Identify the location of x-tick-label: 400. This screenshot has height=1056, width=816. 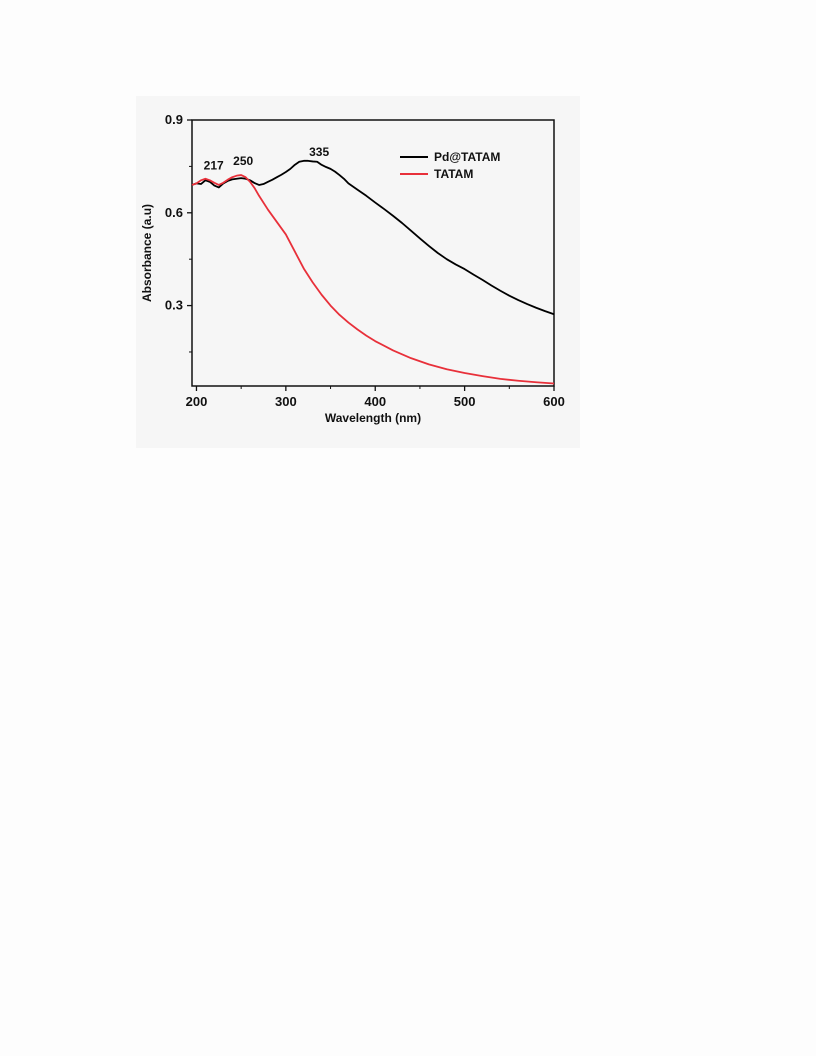
(375, 401).